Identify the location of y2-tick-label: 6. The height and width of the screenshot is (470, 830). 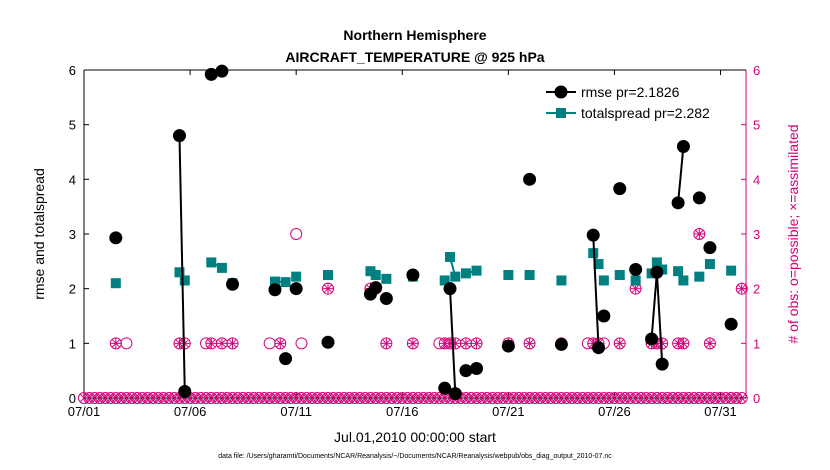
(756, 70).